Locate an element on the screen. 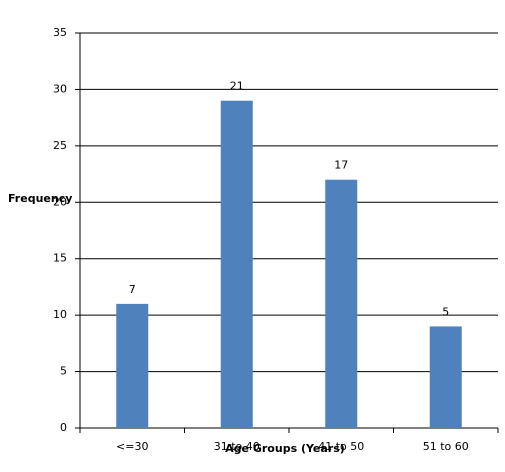 Image resolution: width=505 pixels, height=472 pixels. x-tick-label: <=30 is located at coordinates (132, 446).